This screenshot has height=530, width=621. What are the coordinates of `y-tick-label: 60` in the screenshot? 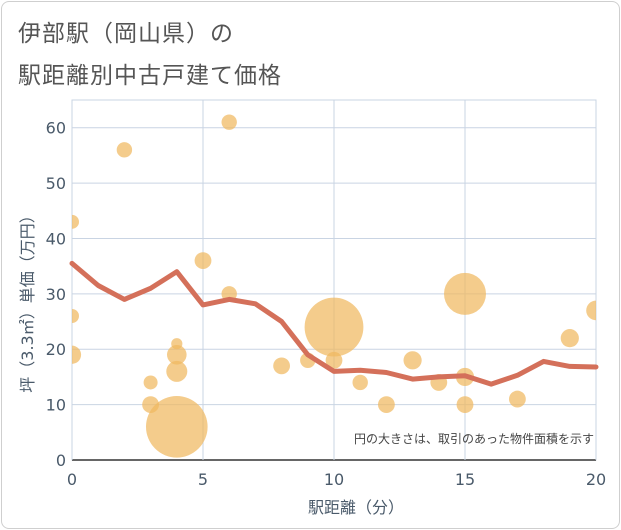 It's located at (56, 128).